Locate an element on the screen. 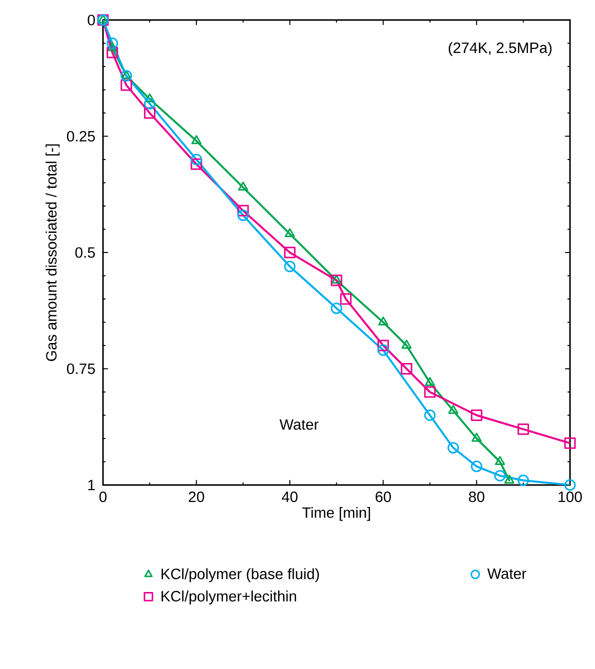 Image resolution: width=595 pixels, height=669 pixels. x-tick-label: 80 is located at coordinates (476, 497).